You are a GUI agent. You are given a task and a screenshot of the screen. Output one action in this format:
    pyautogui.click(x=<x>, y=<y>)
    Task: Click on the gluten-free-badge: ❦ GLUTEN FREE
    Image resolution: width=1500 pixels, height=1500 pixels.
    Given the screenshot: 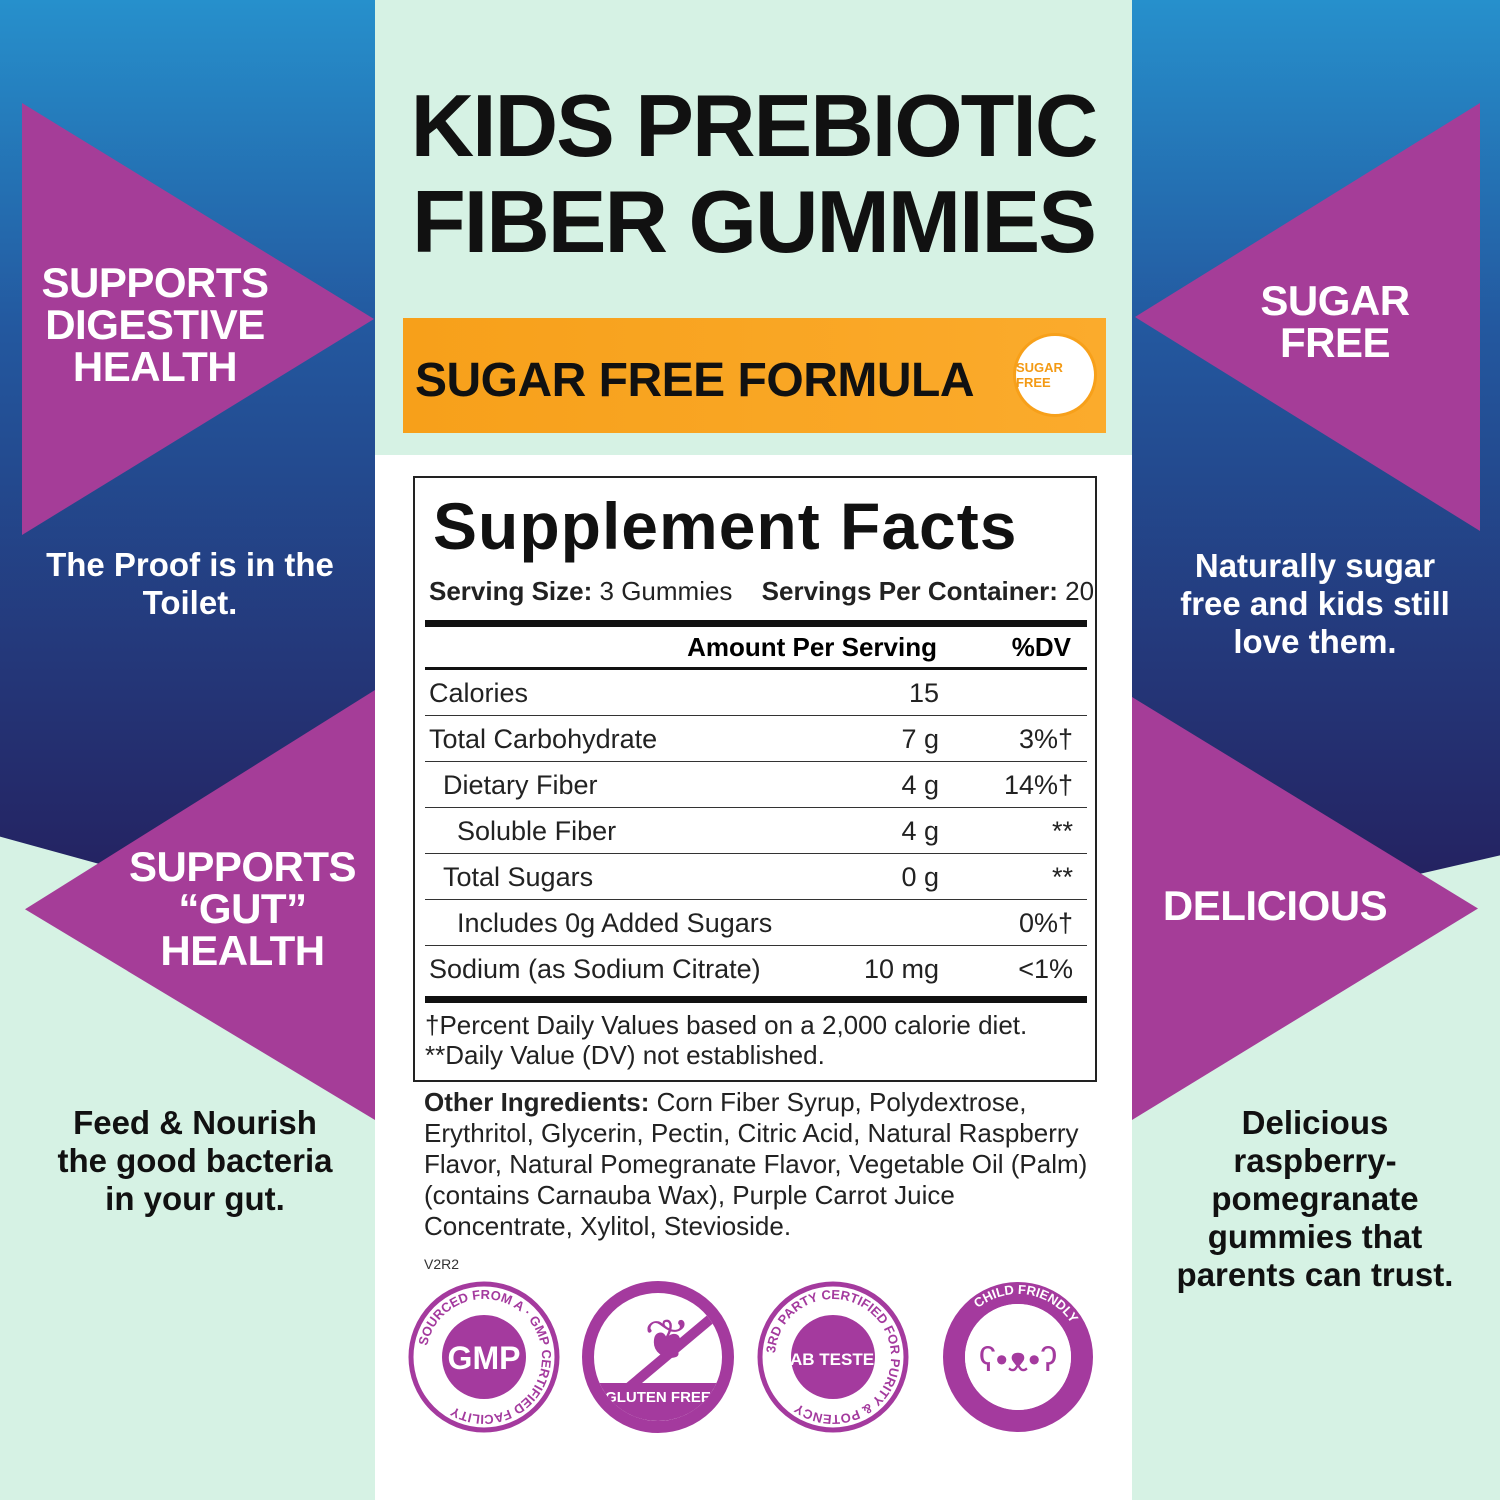 What is the action you would take?
    pyautogui.click(x=658, y=1357)
    